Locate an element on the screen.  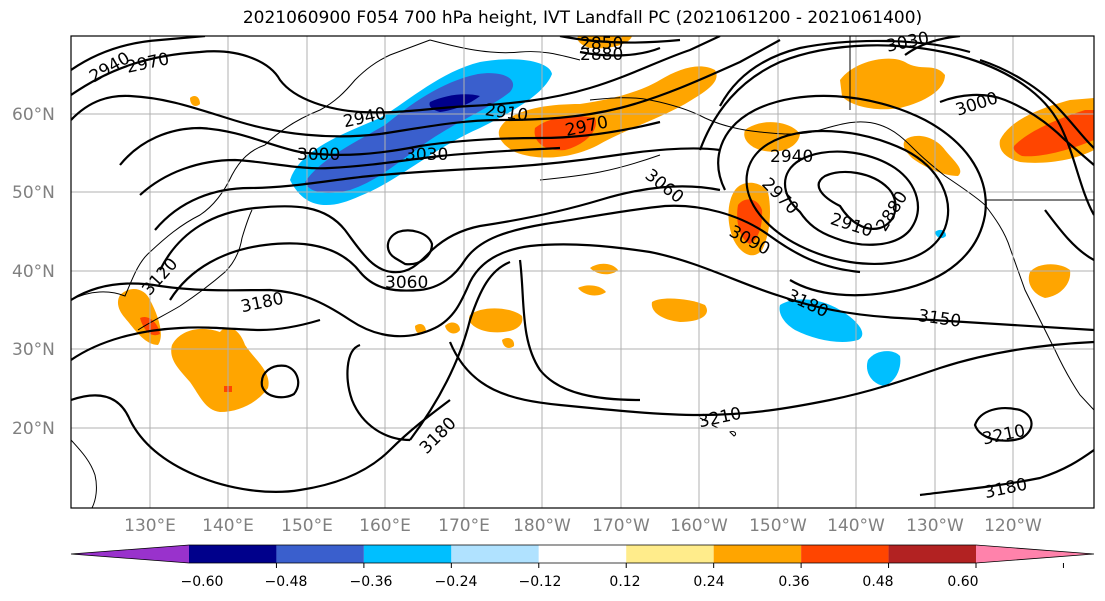
lon-label: 180°W is located at coordinates (542, 526).